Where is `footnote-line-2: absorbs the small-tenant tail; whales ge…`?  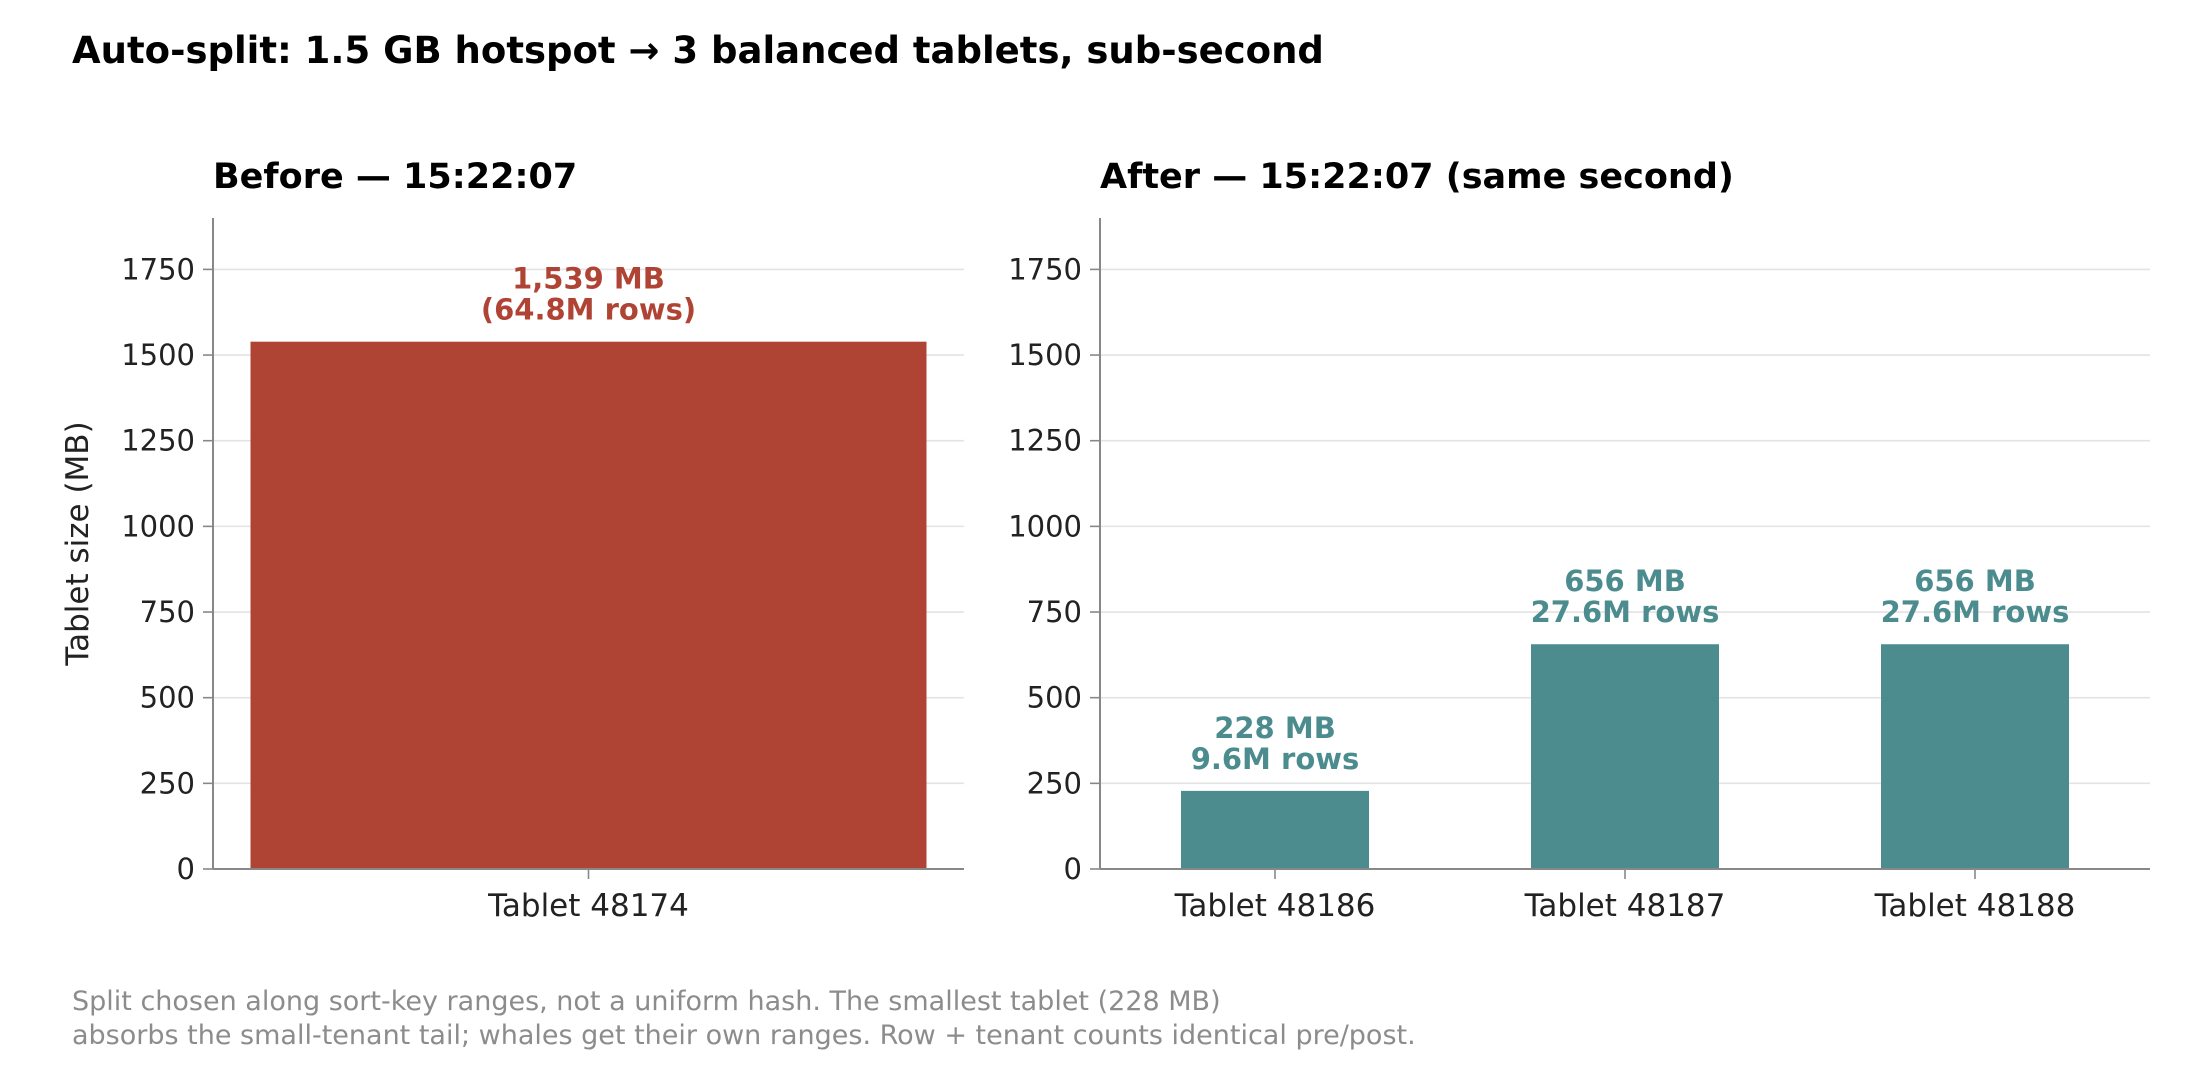 footnote-line-2: absorbs the small-tenant tail; whales ge… is located at coordinates (744, 1035).